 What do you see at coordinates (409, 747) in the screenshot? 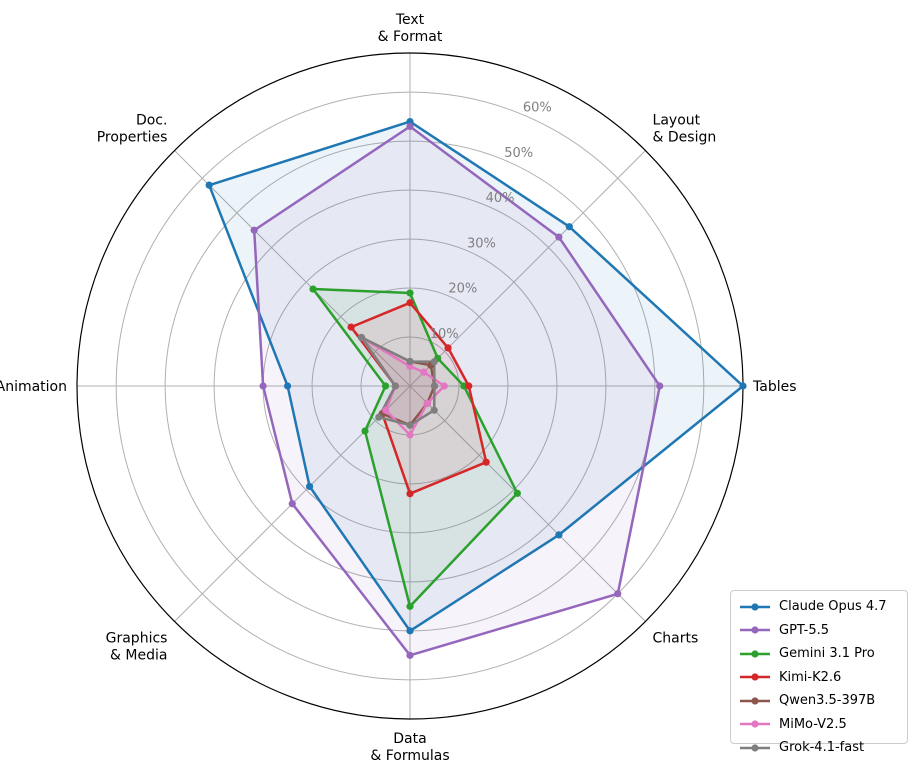
I see `axis-label: Data & Formulas` at bounding box center [409, 747].